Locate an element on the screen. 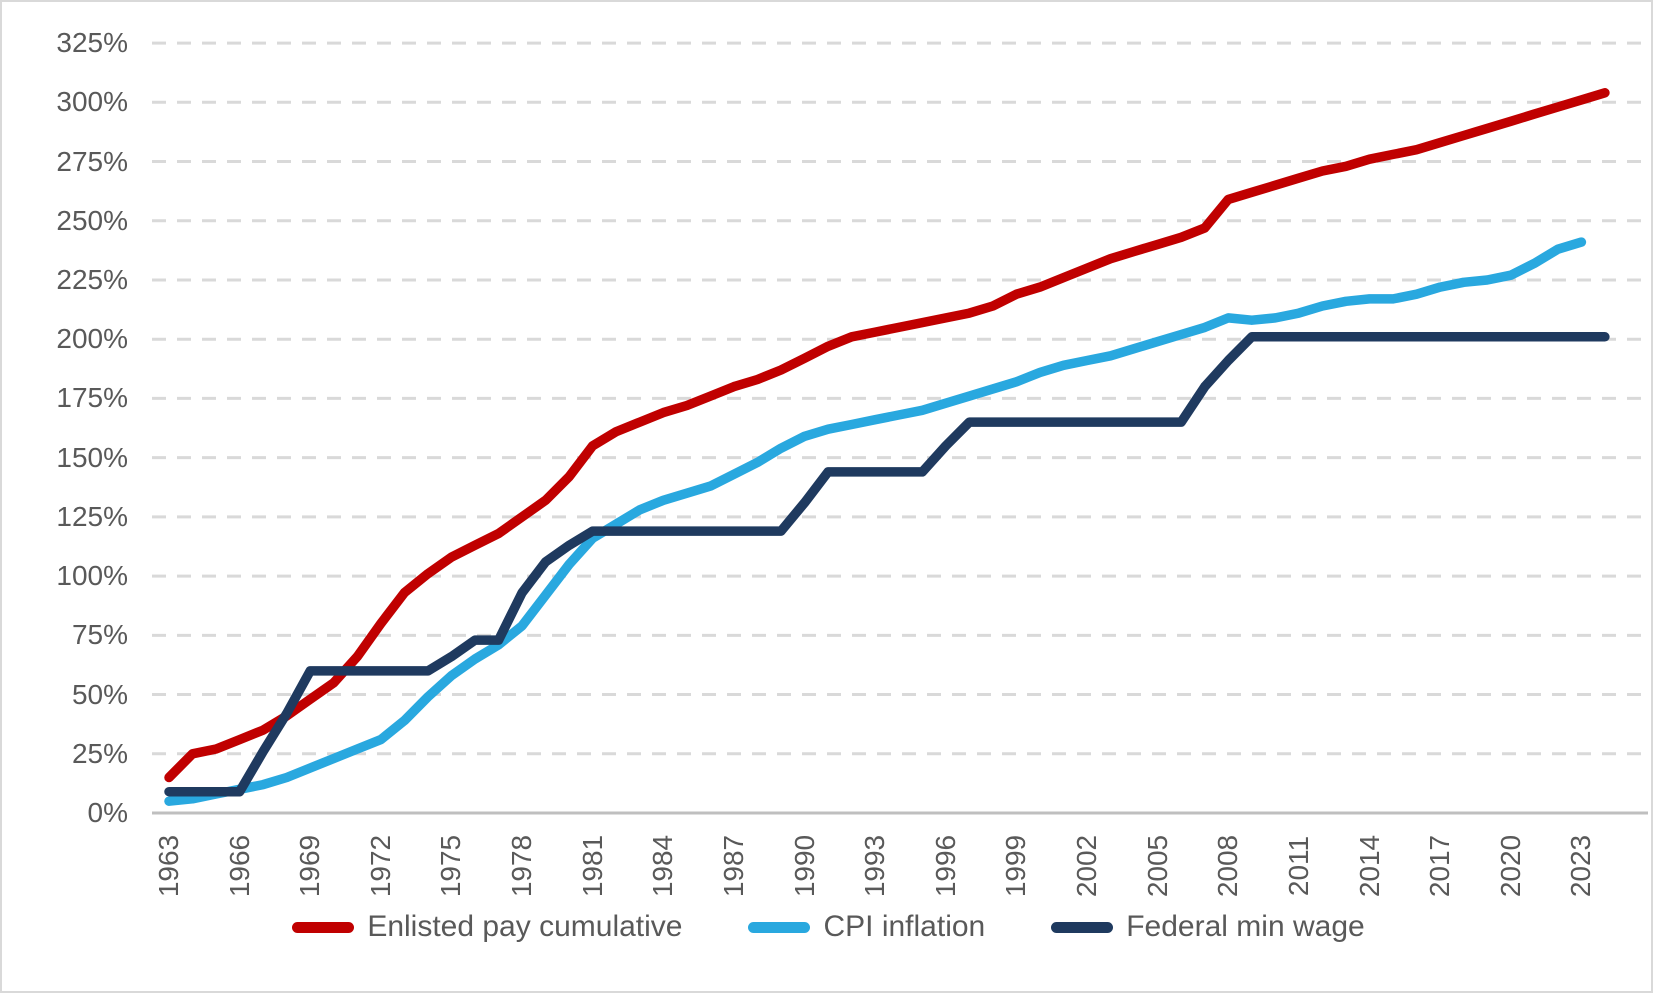 The image size is (1653, 993). y-tick-label-50%: 50% is located at coordinates (99, 694).